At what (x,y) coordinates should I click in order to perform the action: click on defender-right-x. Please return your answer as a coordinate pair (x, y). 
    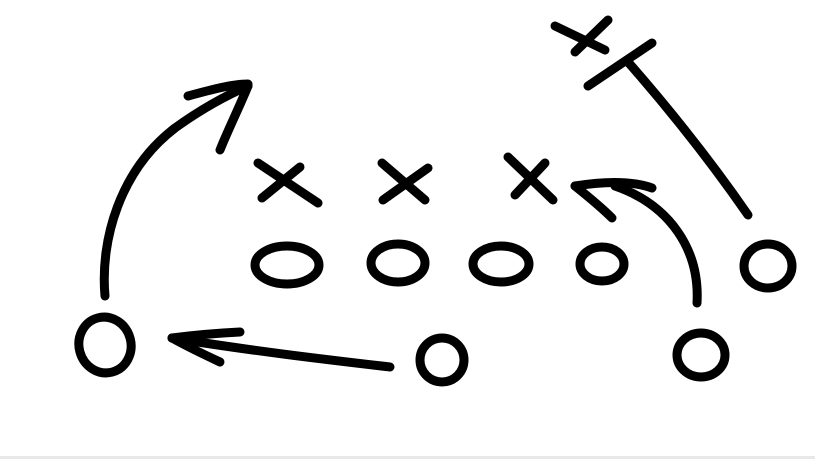
    Looking at the image, I should click on (530, 178).